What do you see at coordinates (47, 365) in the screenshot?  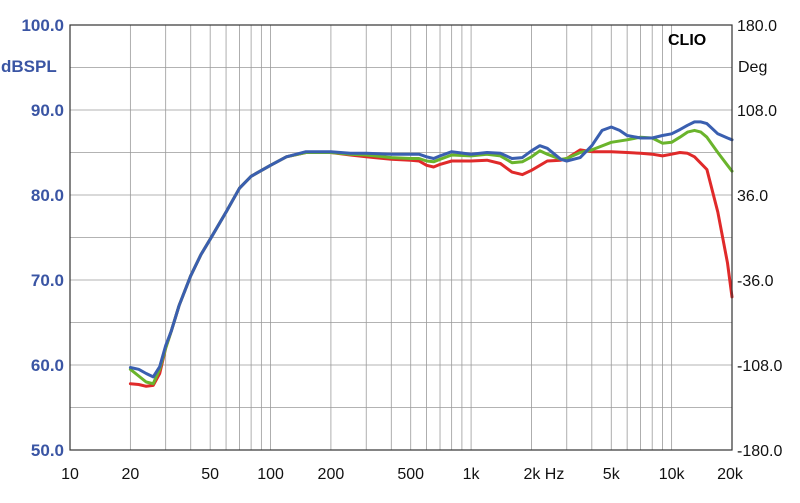 I see `y-tick-label: 60.0` at bounding box center [47, 365].